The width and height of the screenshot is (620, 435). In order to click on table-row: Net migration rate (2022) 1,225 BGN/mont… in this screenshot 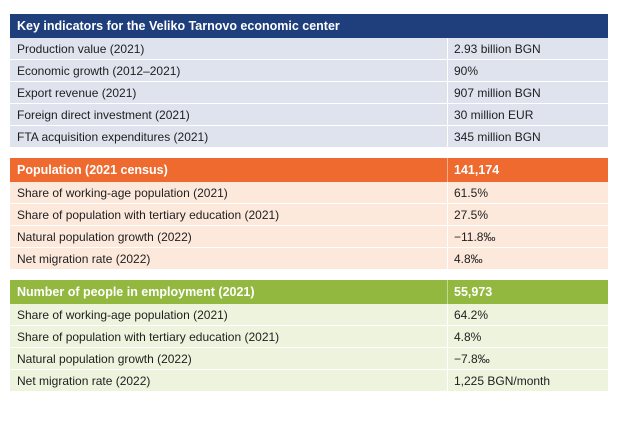, I will do `click(309, 381)`.